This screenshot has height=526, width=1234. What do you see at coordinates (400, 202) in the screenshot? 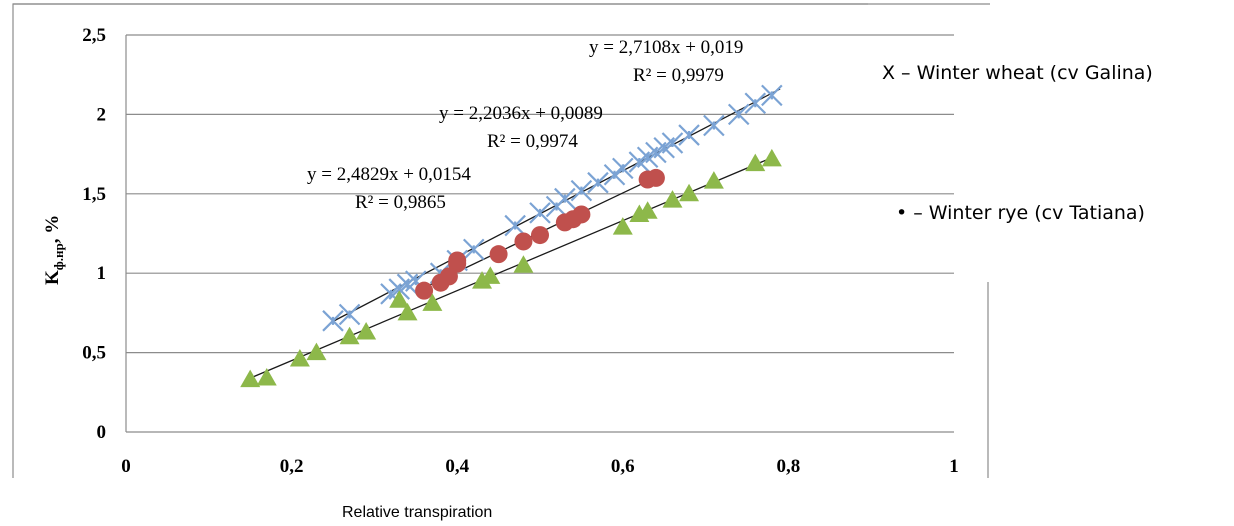
I see `trend-r2-3: R² = 0,9865` at bounding box center [400, 202].